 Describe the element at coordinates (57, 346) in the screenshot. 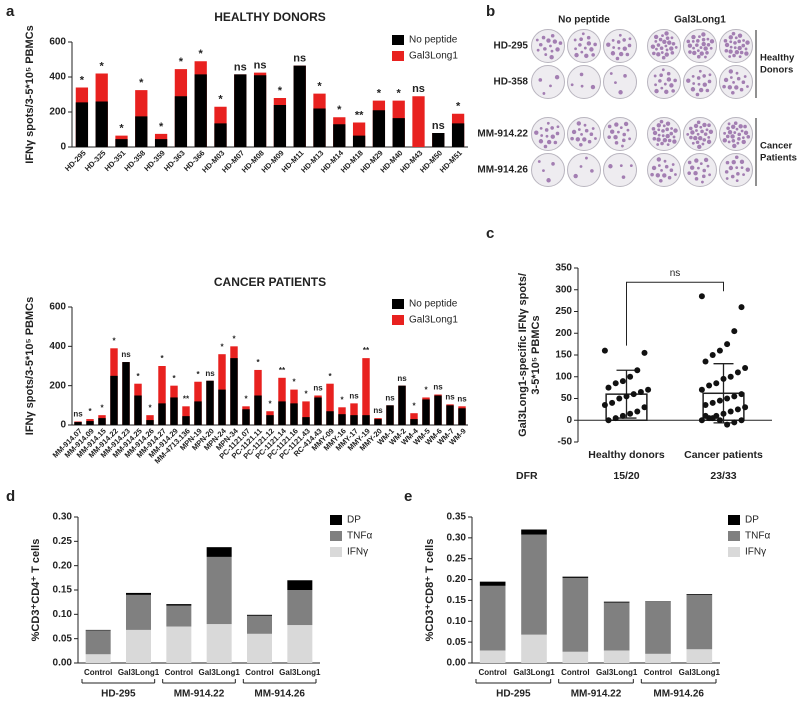

I see `y-tick-label: 400` at that location.